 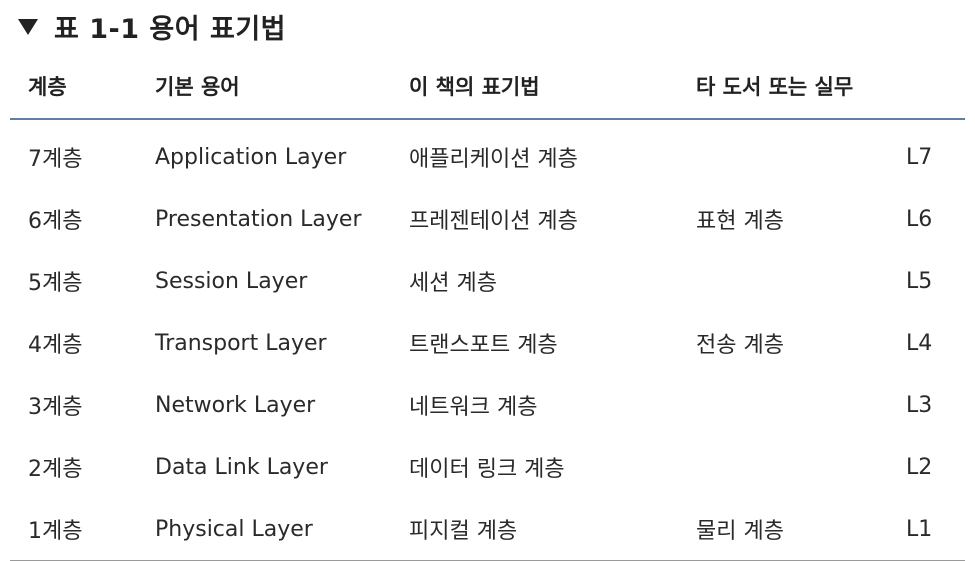 What do you see at coordinates (919, 405) in the screenshot?
I see `cell-short: L3` at bounding box center [919, 405].